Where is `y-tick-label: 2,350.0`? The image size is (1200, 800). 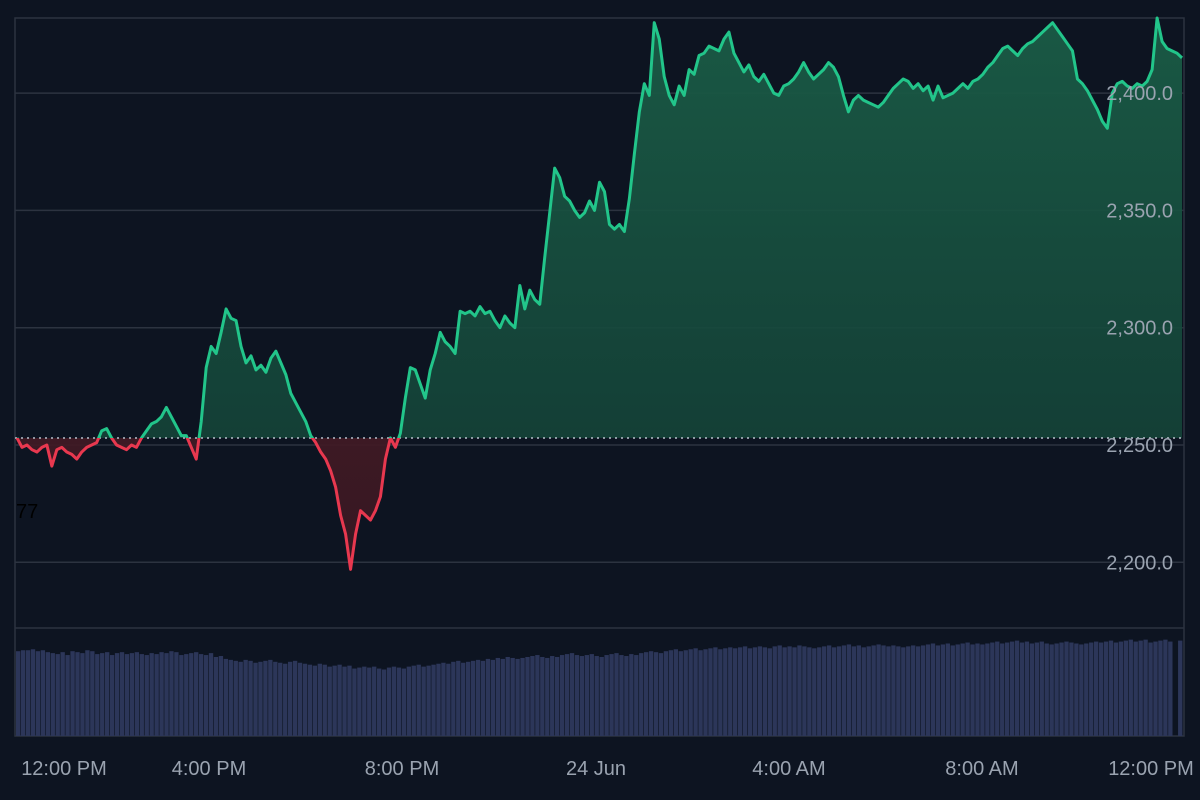 y-tick-label: 2,350.0 is located at coordinates (1139, 211).